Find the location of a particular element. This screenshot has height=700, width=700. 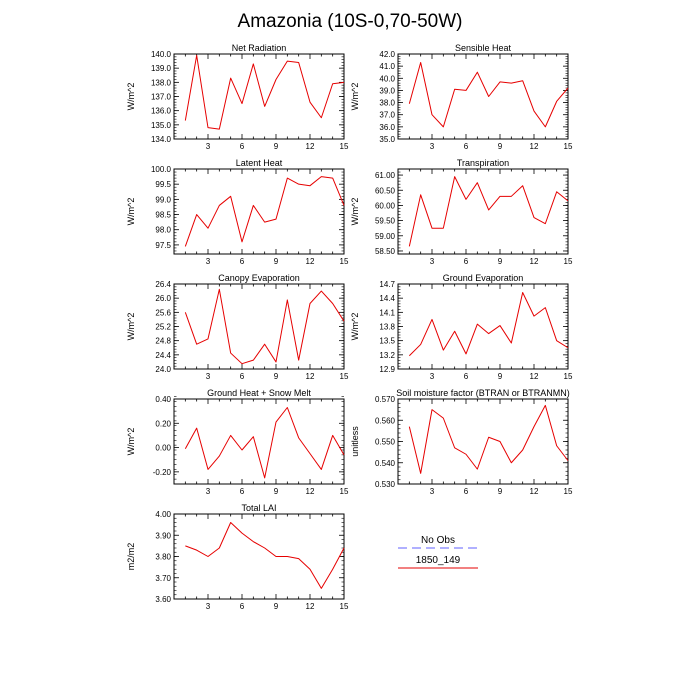

y-tick-label: 24.0 is located at coordinates (163, 369).